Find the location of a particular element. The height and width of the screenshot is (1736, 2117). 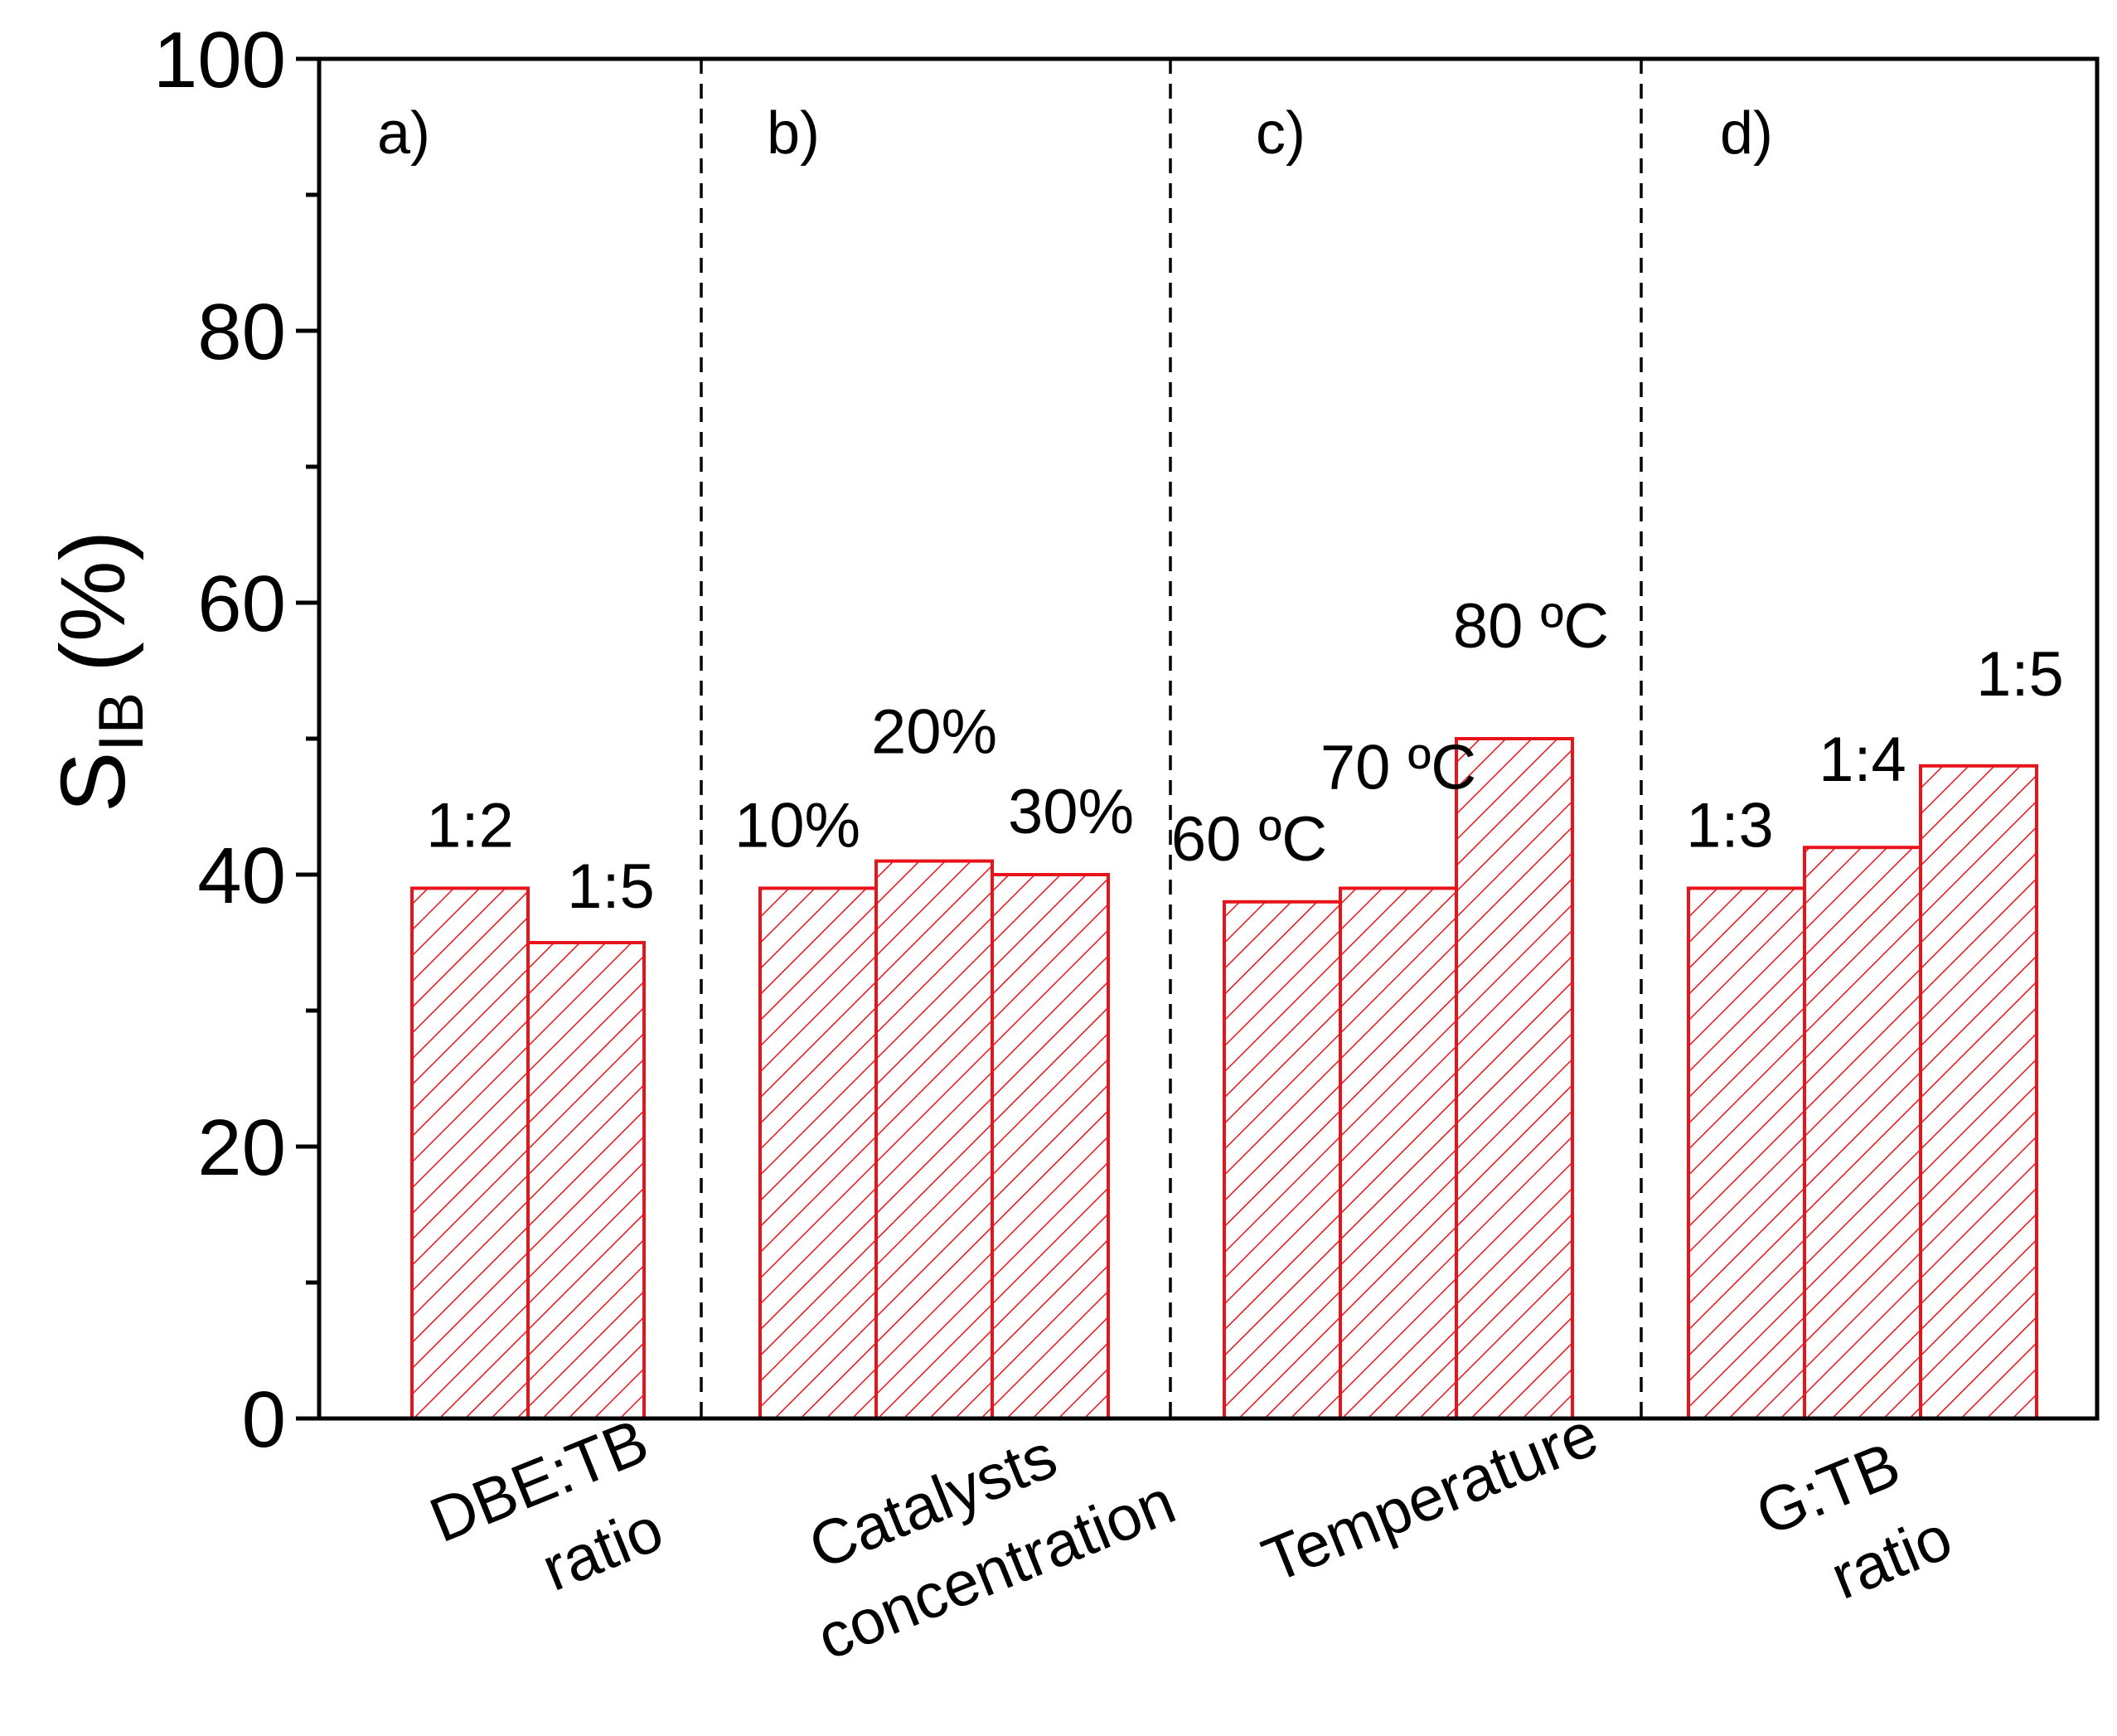

bar-value-label: 20% is located at coordinates (934, 732).